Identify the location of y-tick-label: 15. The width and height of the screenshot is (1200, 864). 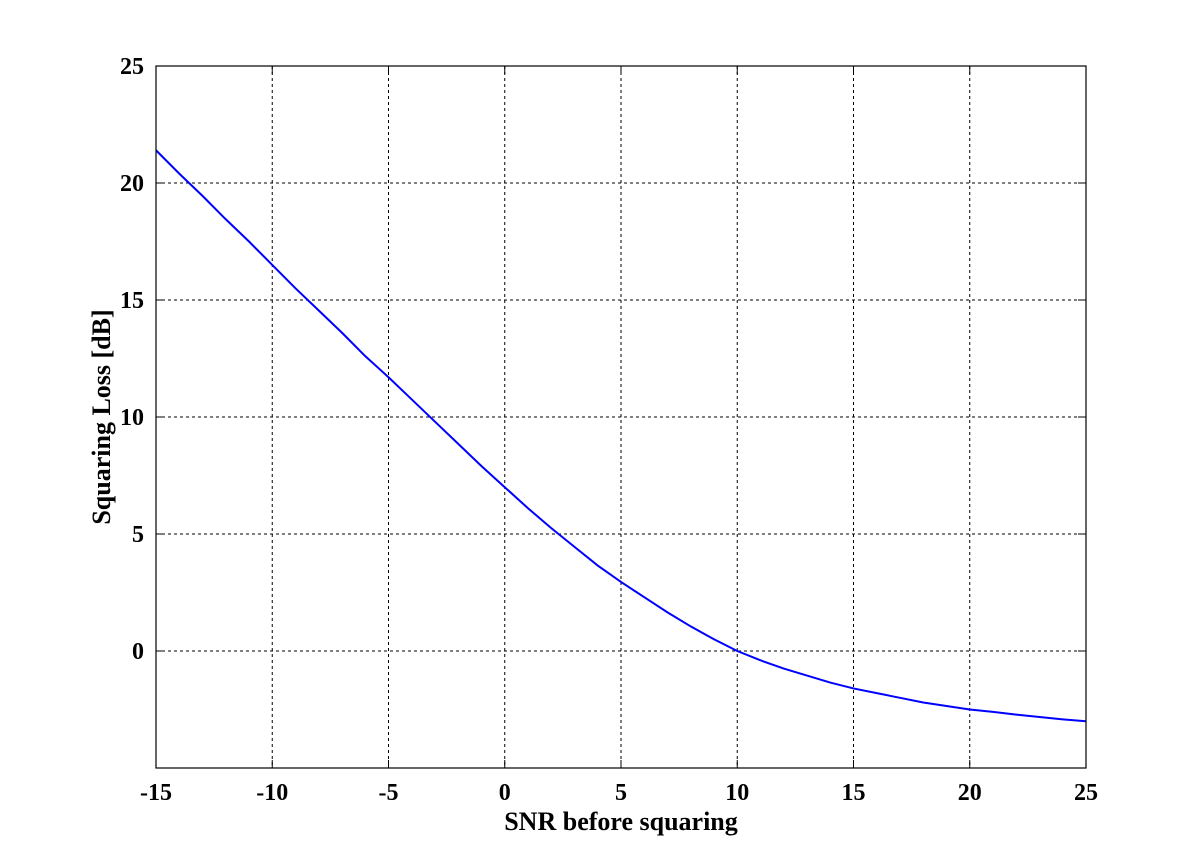
(132, 301).